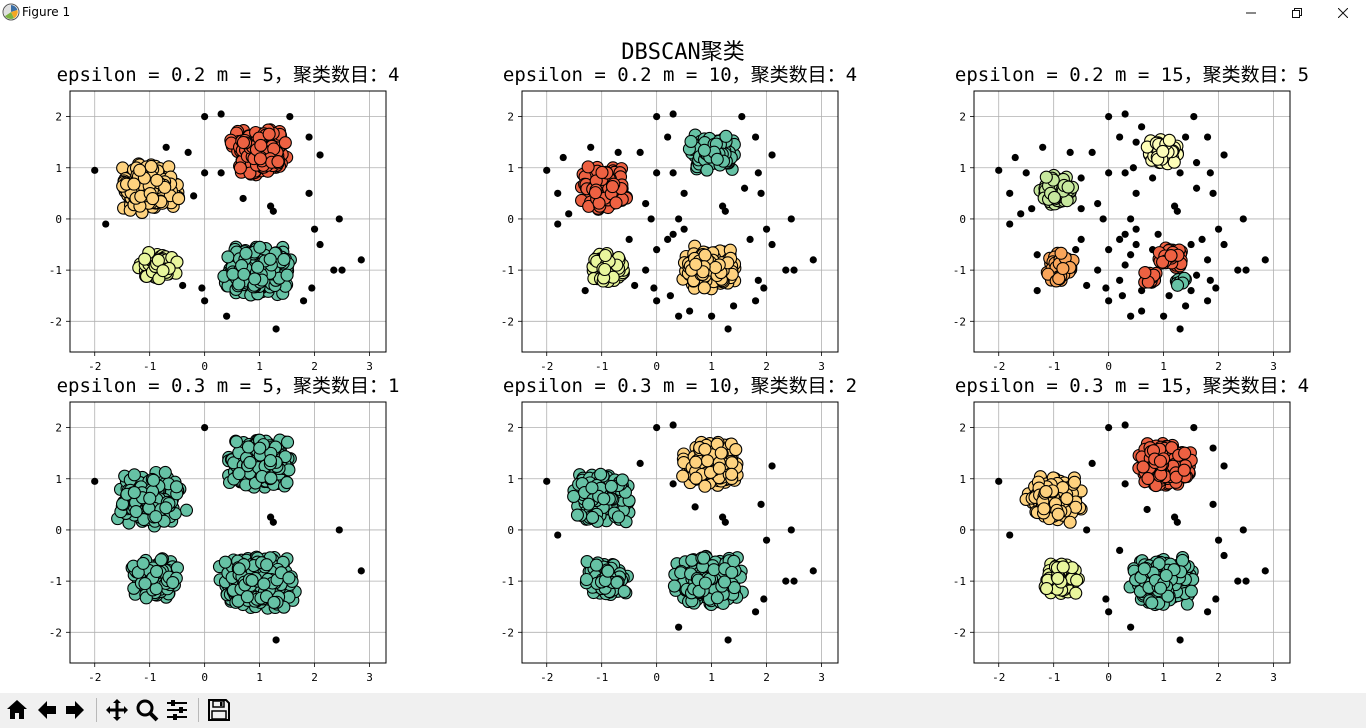 Image resolution: width=1366 pixels, height=728 pixels. I want to click on minimize-icon, so click(1251, 13).